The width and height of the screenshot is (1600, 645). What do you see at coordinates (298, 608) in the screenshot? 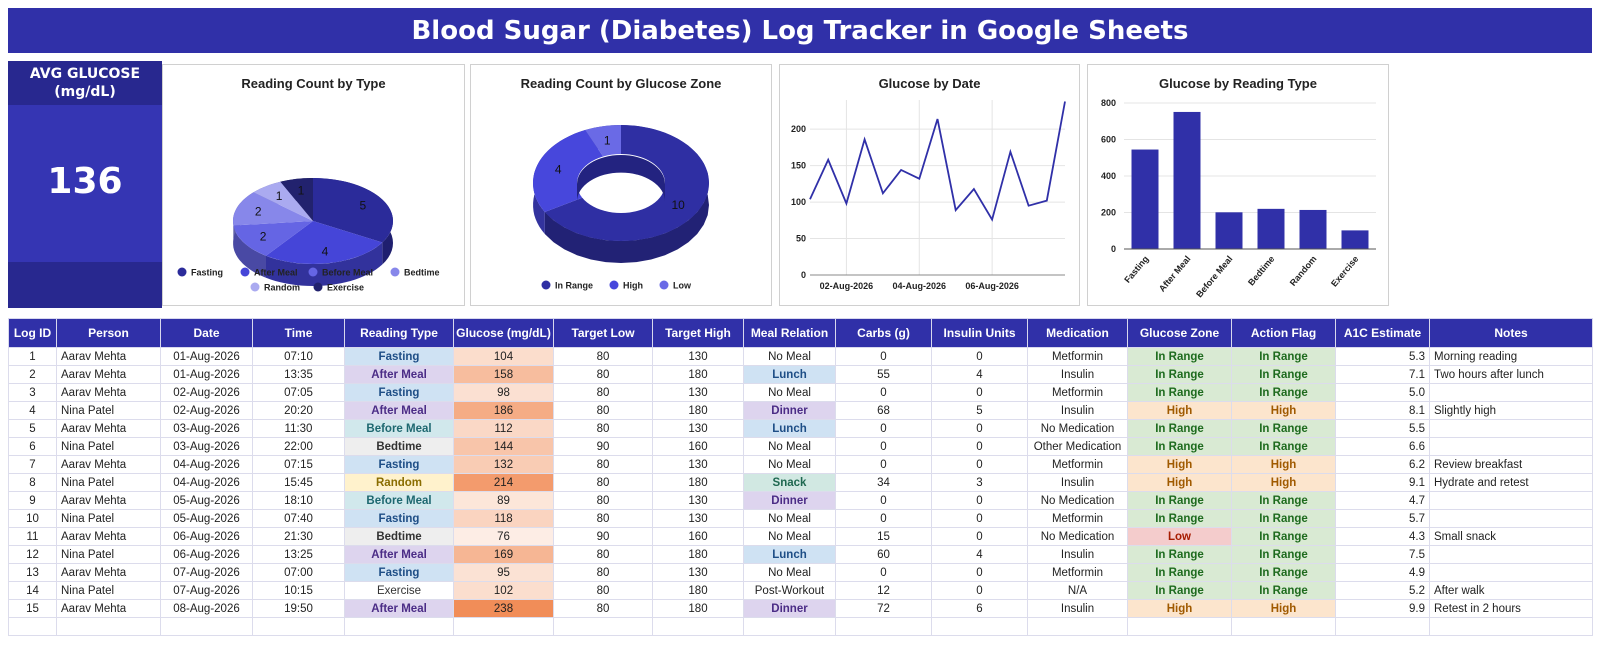
I see `table-cell: 19:50` at bounding box center [298, 608].